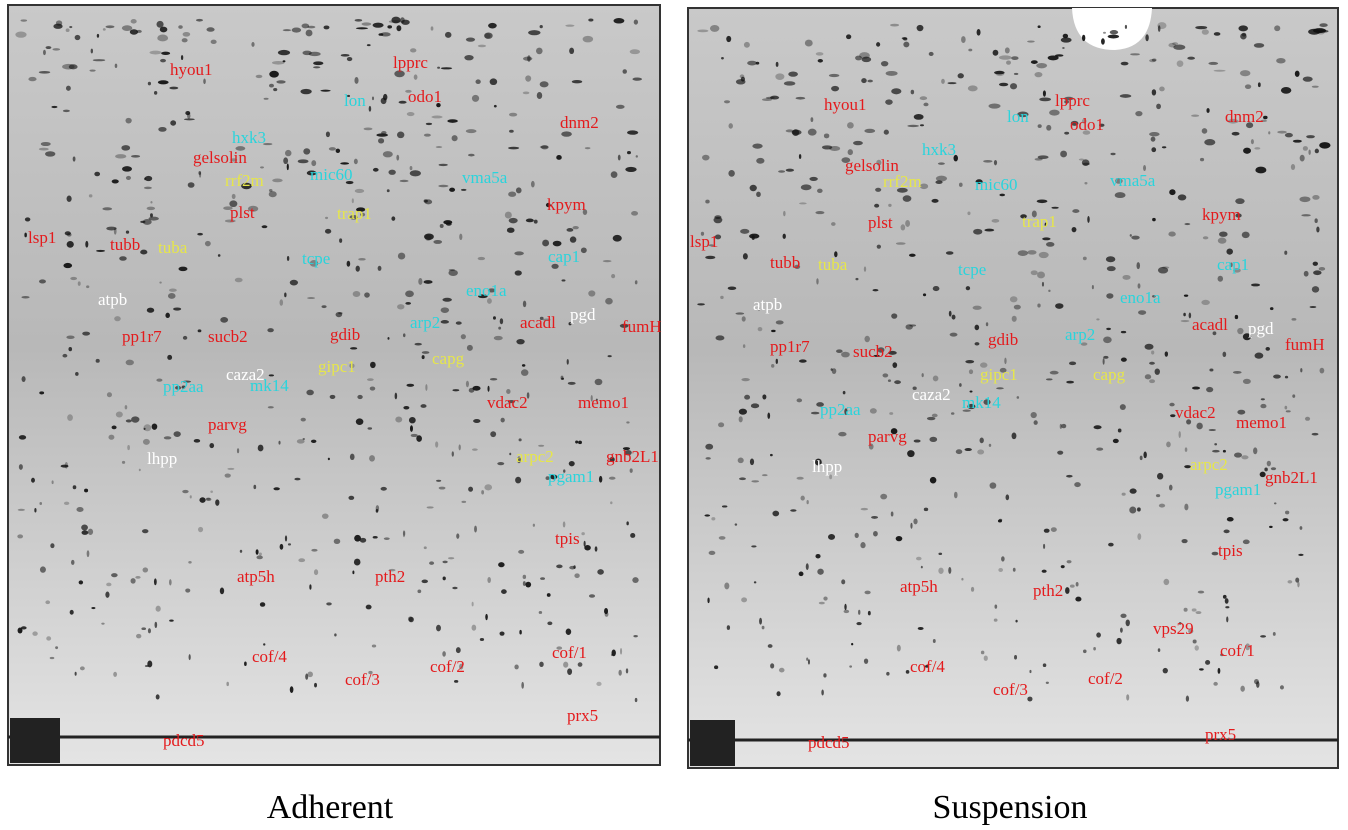  What do you see at coordinates (972, 269) in the screenshot?
I see `protein-label: tcpe` at bounding box center [972, 269].